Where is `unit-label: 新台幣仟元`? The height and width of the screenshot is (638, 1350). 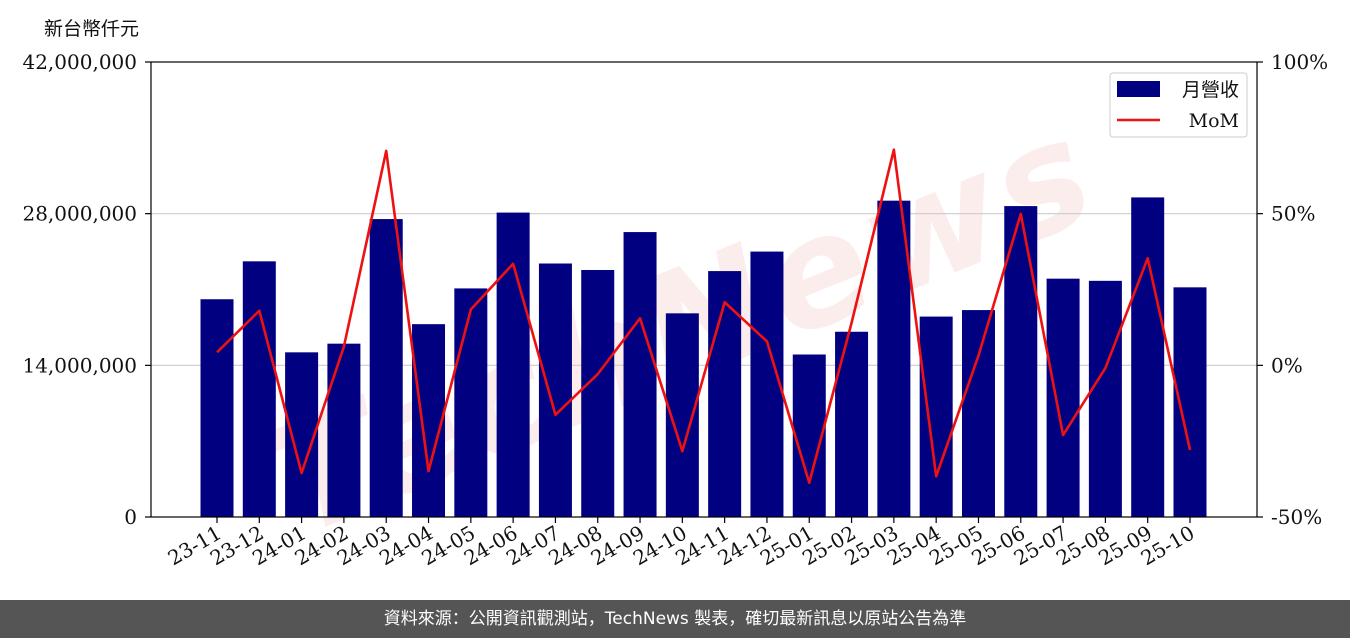
unit-label: 新台幣仟元 is located at coordinates (92, 29).